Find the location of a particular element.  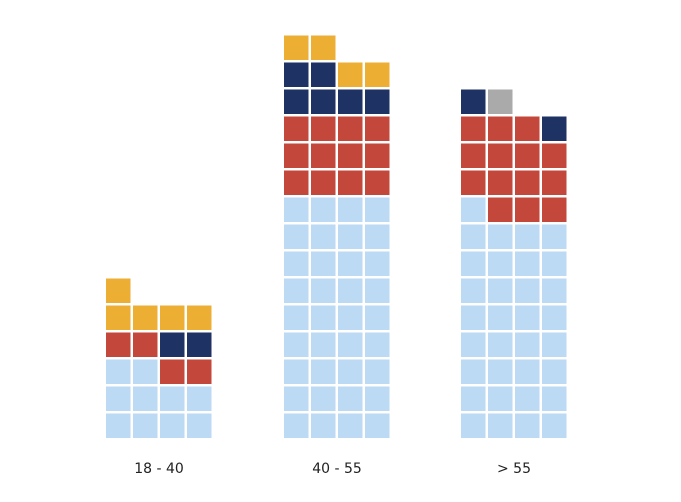

category-label-40-55: 40 - 55 is located at coordinates (337, 469).